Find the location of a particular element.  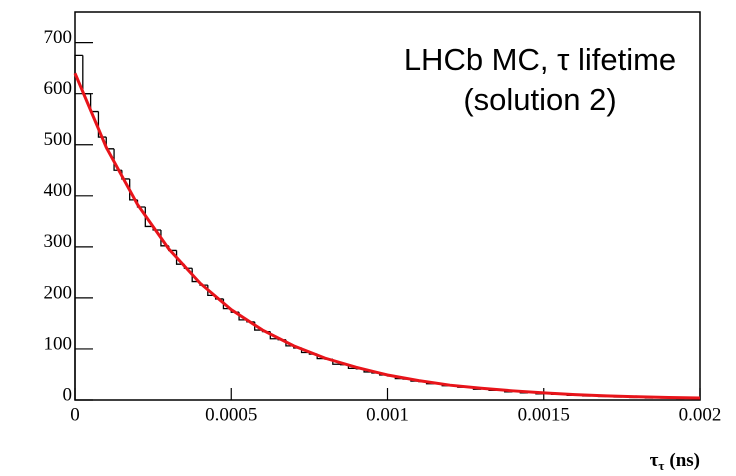

x-tick-label: 0 is located at coordinates (75, 414).